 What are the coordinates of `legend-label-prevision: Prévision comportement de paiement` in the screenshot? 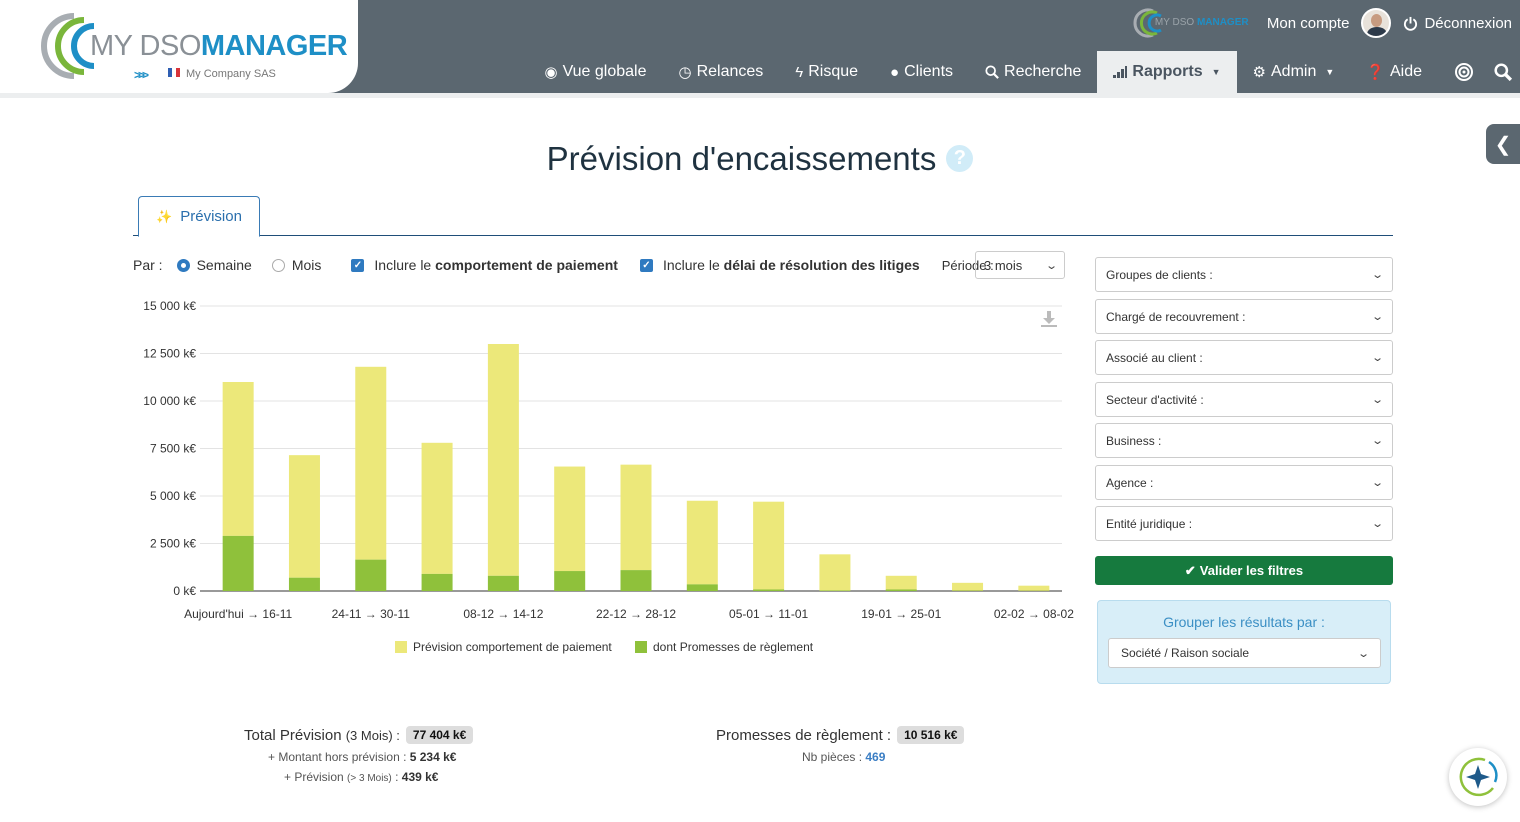 It's located at (512, 647).